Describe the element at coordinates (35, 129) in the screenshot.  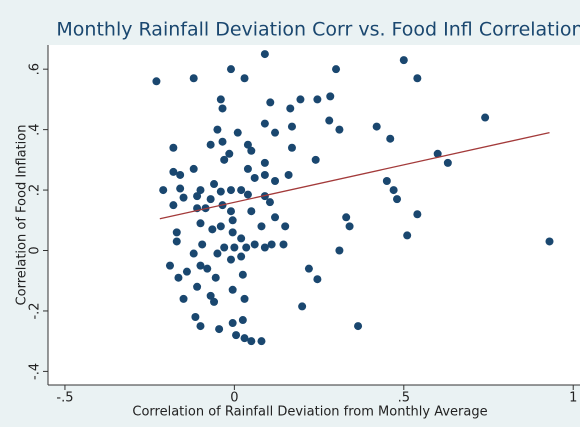
I see `y-tick-label: .4` at that location.